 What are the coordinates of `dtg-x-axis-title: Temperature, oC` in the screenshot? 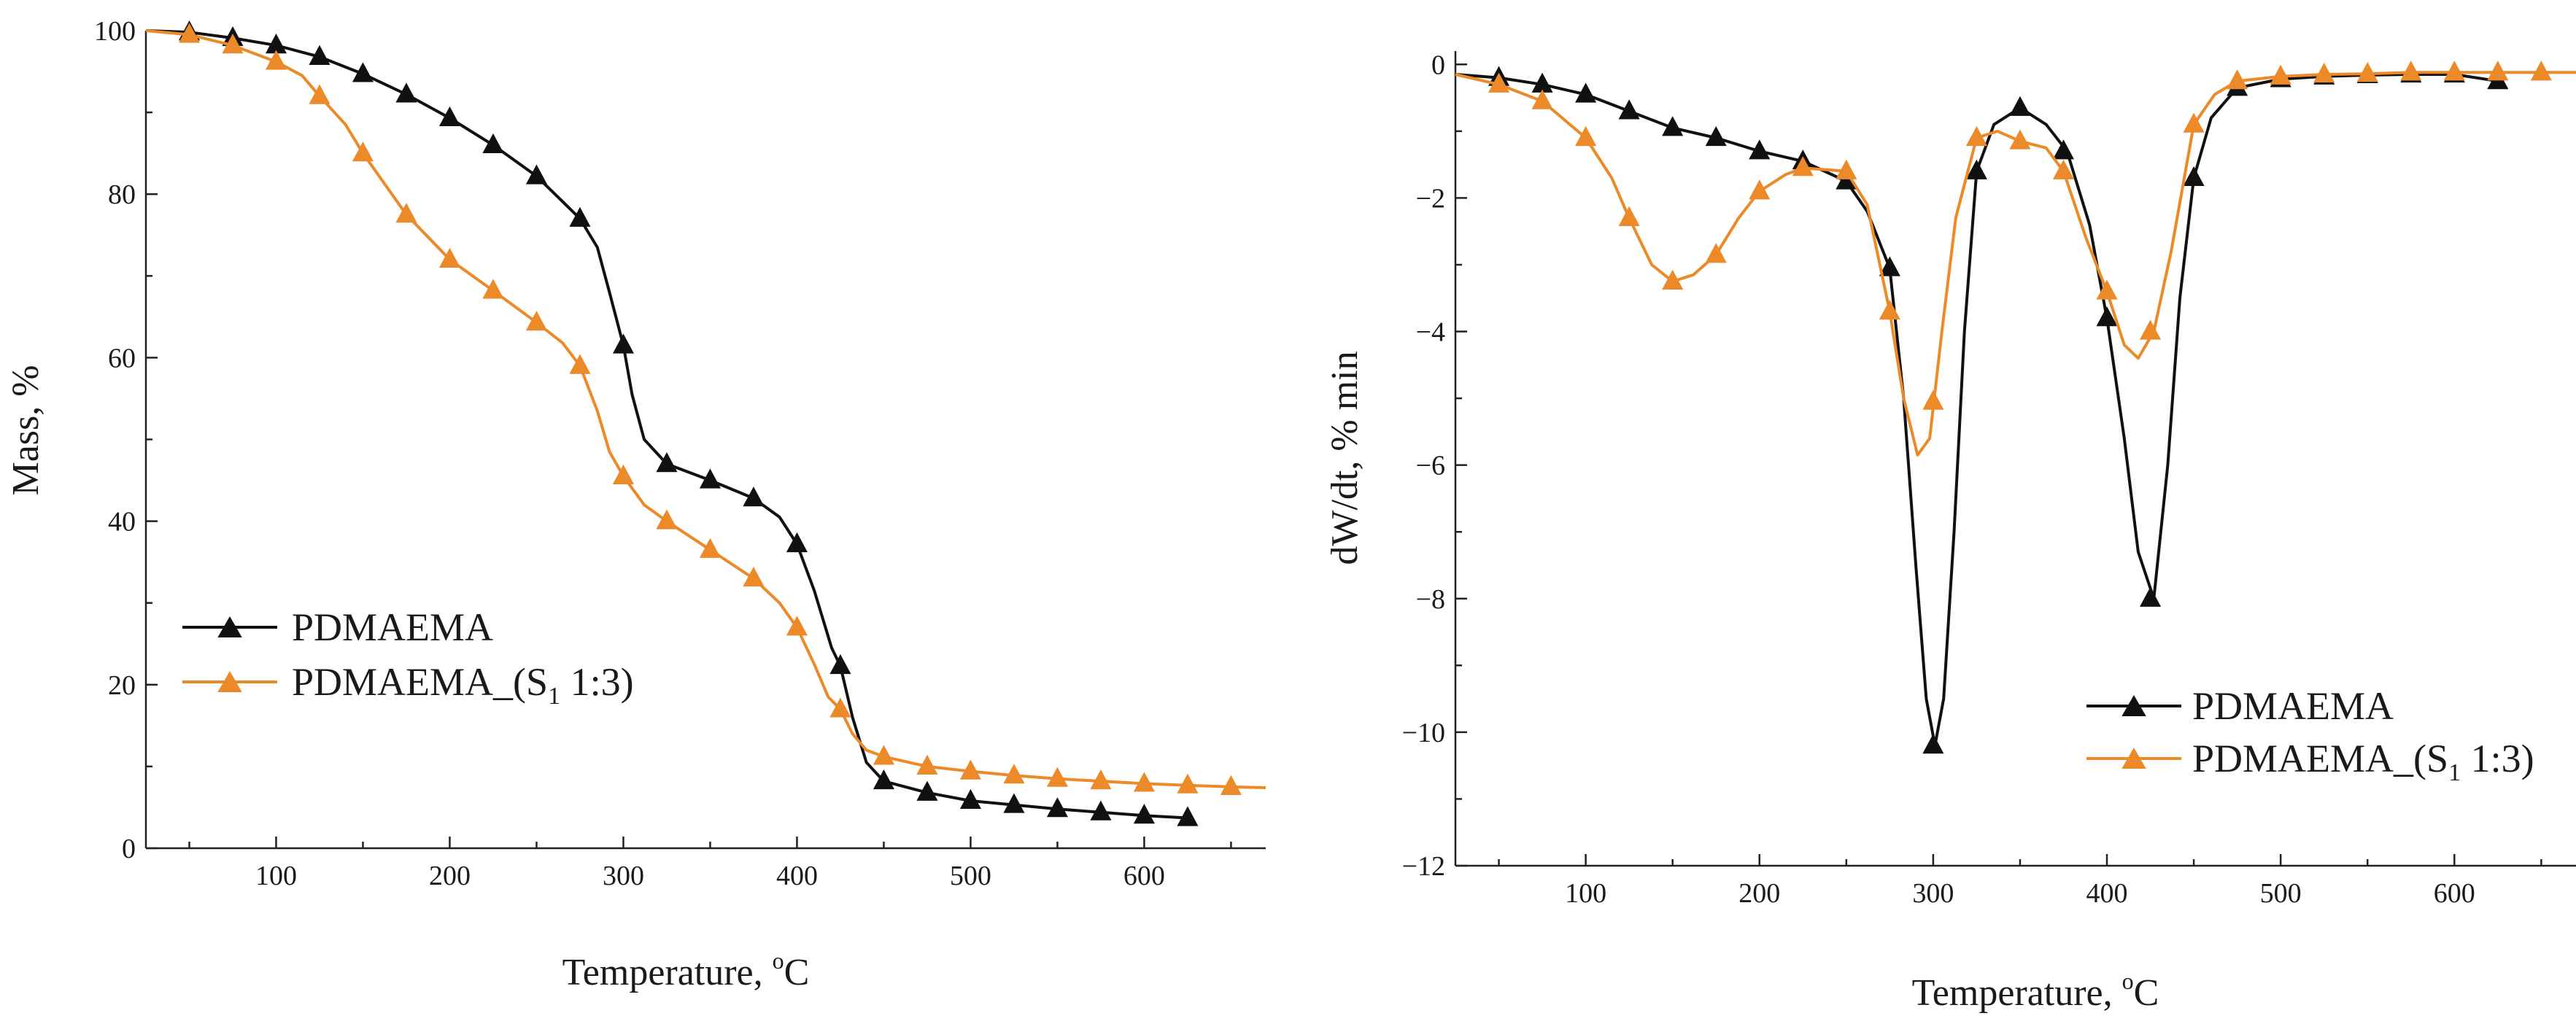 It's located at (2035, 991).